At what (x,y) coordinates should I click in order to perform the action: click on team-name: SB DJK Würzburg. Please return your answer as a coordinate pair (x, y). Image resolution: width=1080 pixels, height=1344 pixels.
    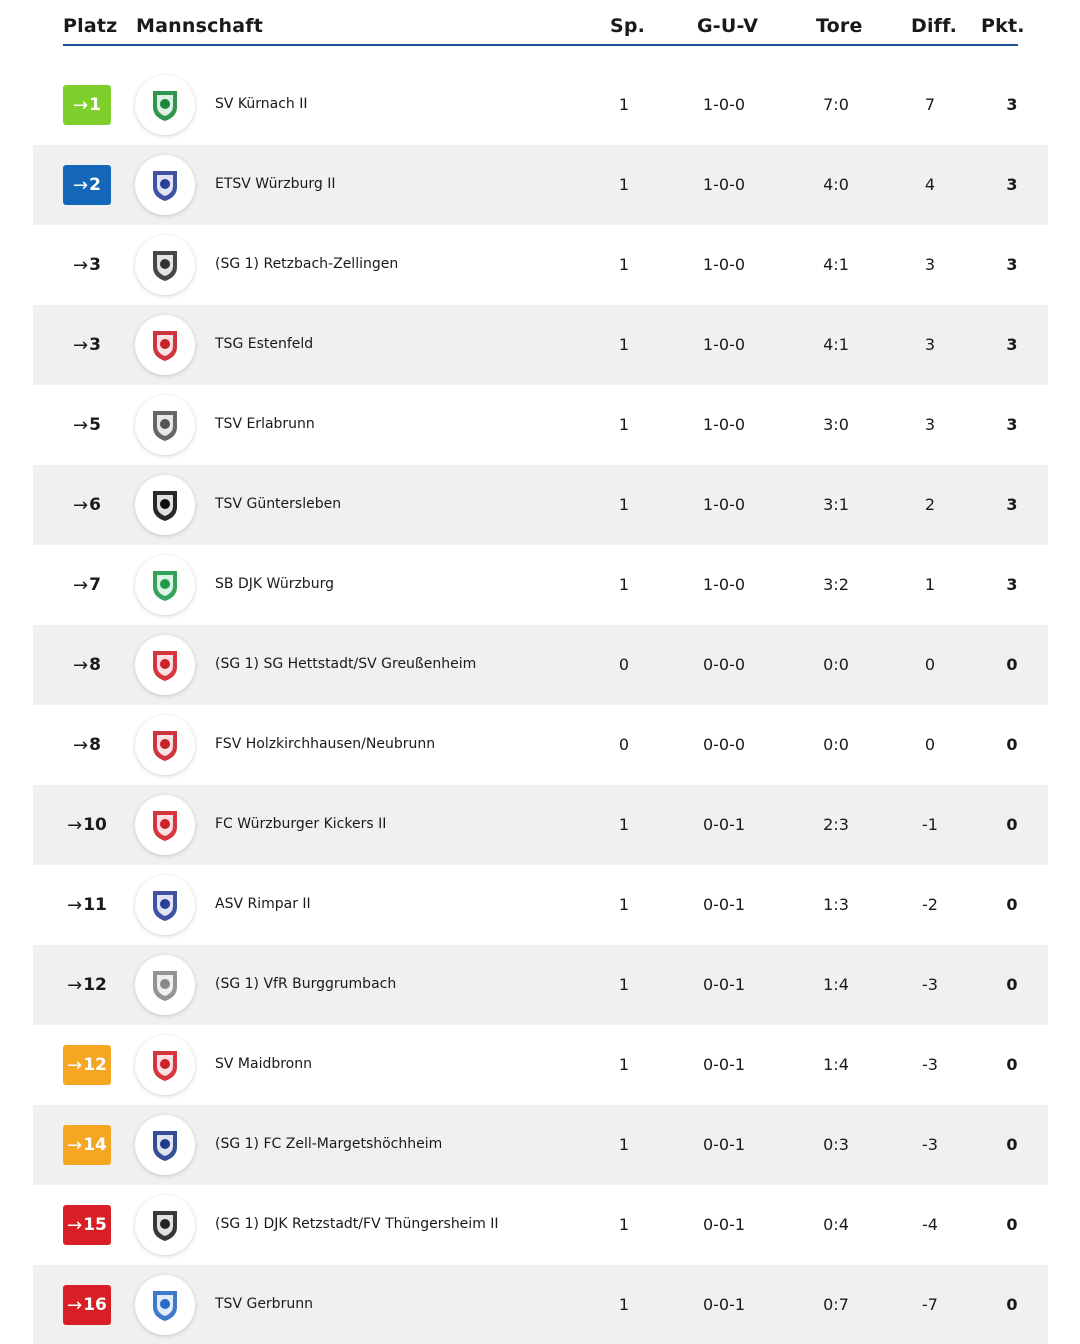
    Looking at the image, I should click on (274, 584).